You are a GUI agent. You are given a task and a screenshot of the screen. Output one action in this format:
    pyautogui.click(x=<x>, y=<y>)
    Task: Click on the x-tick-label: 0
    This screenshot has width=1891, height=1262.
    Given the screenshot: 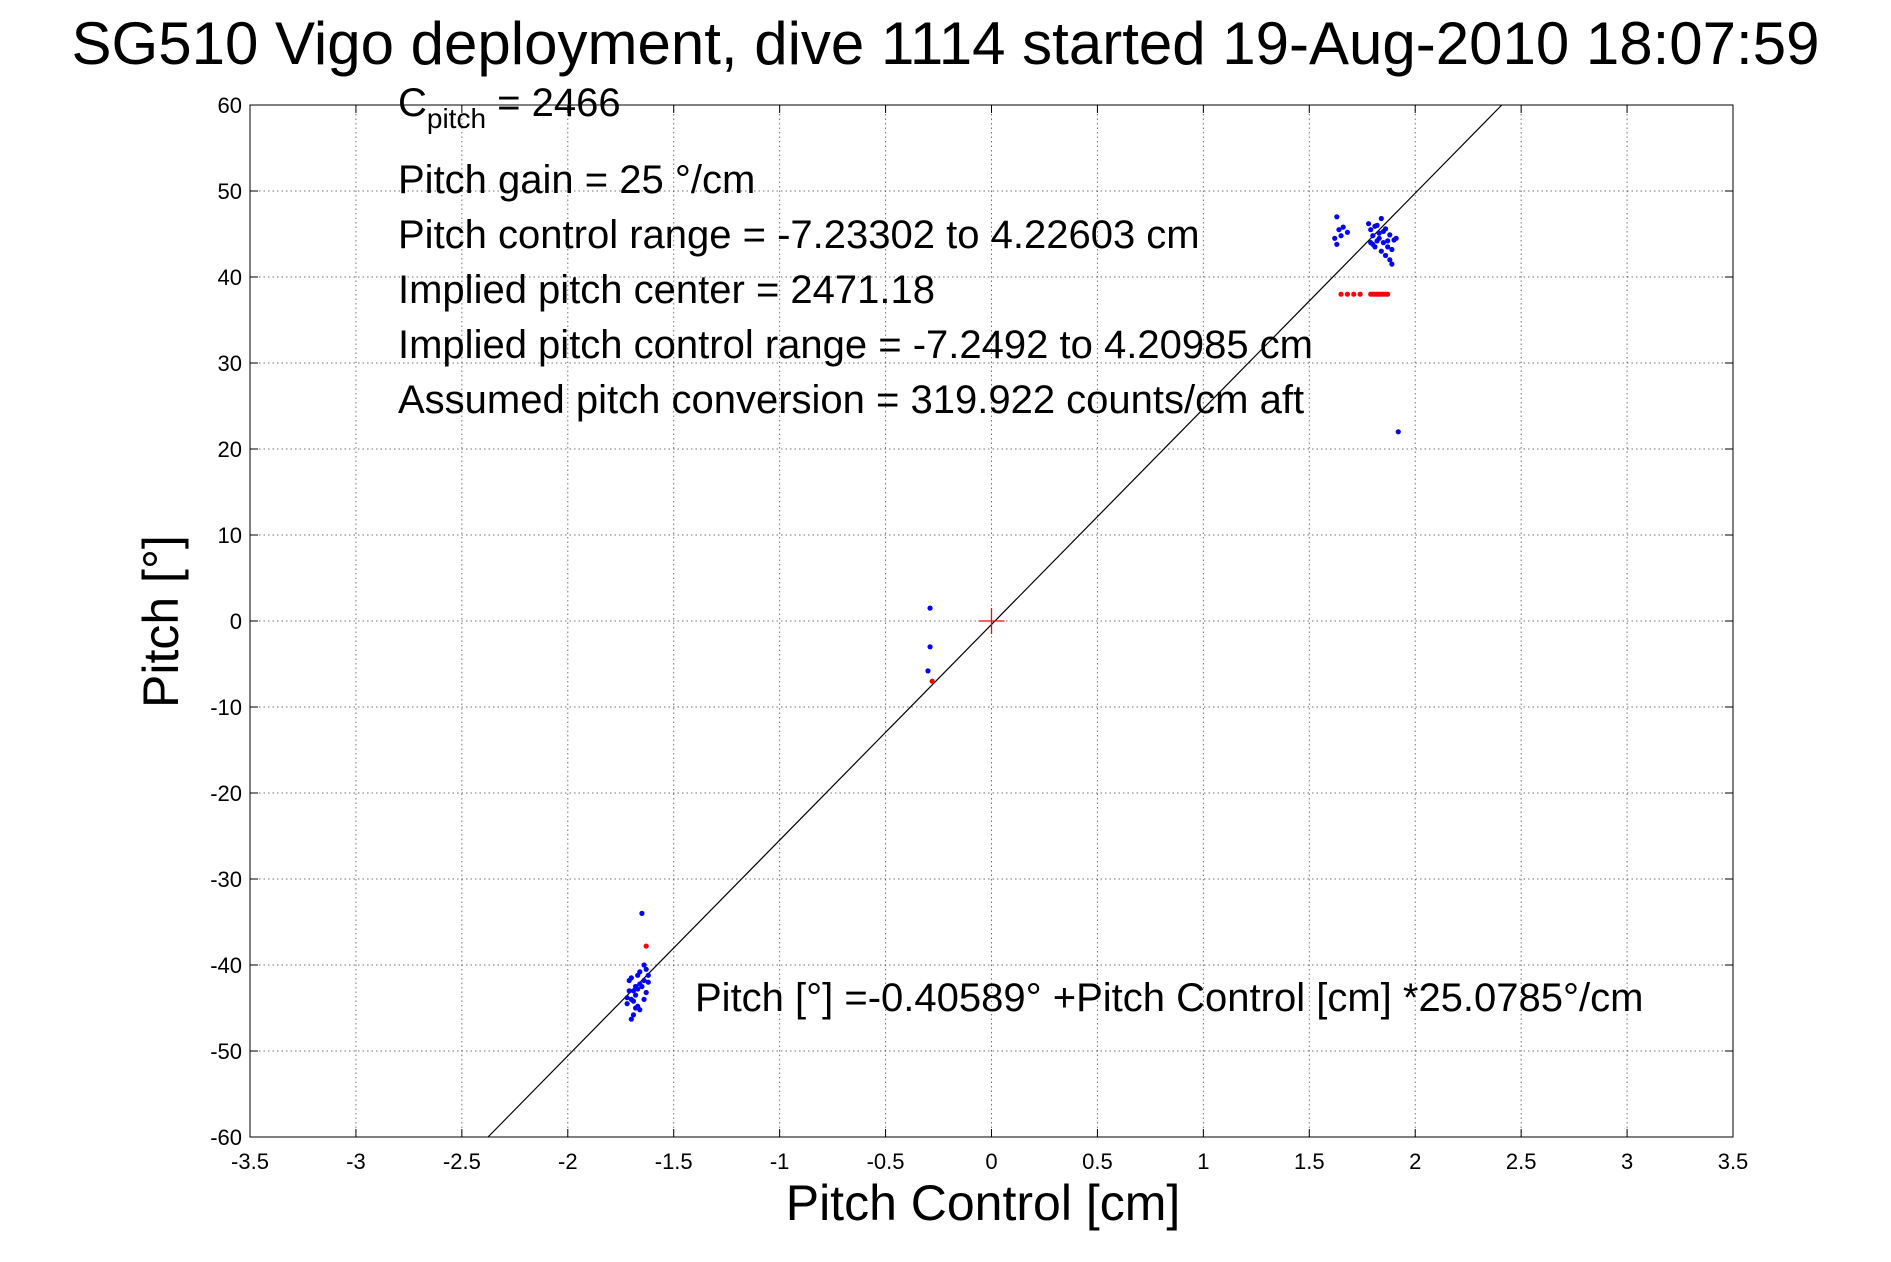 What is the action you would take?
    pyautogui.click(x=991, y=1161)
    